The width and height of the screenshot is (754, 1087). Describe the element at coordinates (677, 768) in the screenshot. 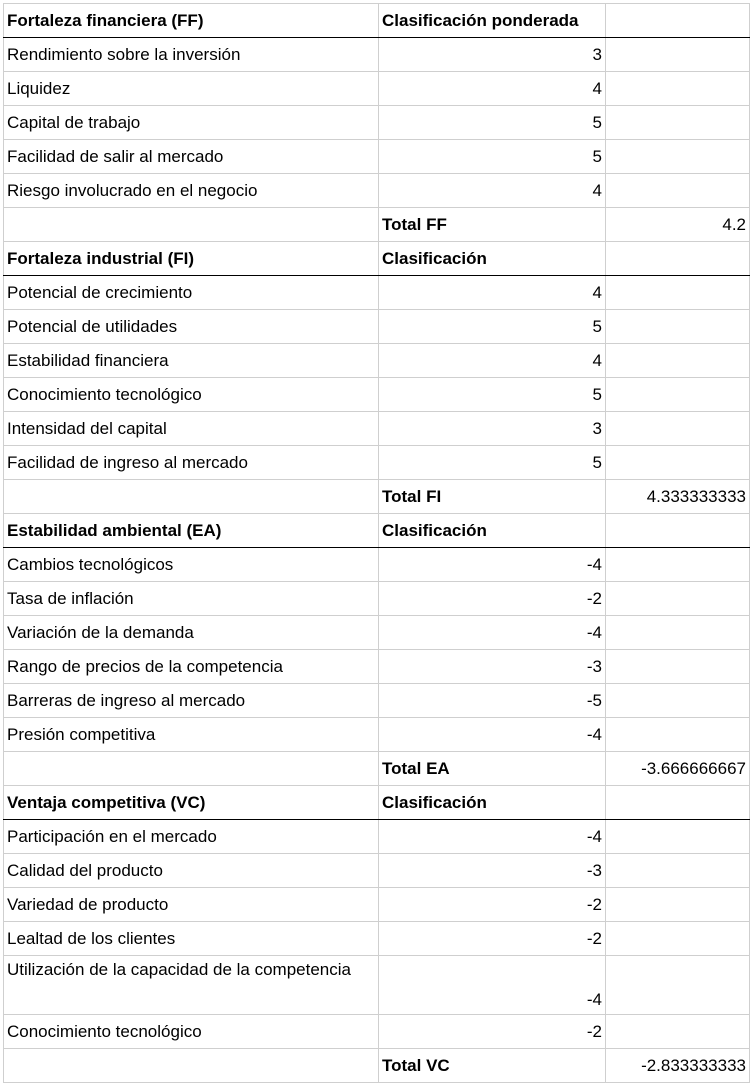

I see `total-value-cell: -3.666666667` at that location.